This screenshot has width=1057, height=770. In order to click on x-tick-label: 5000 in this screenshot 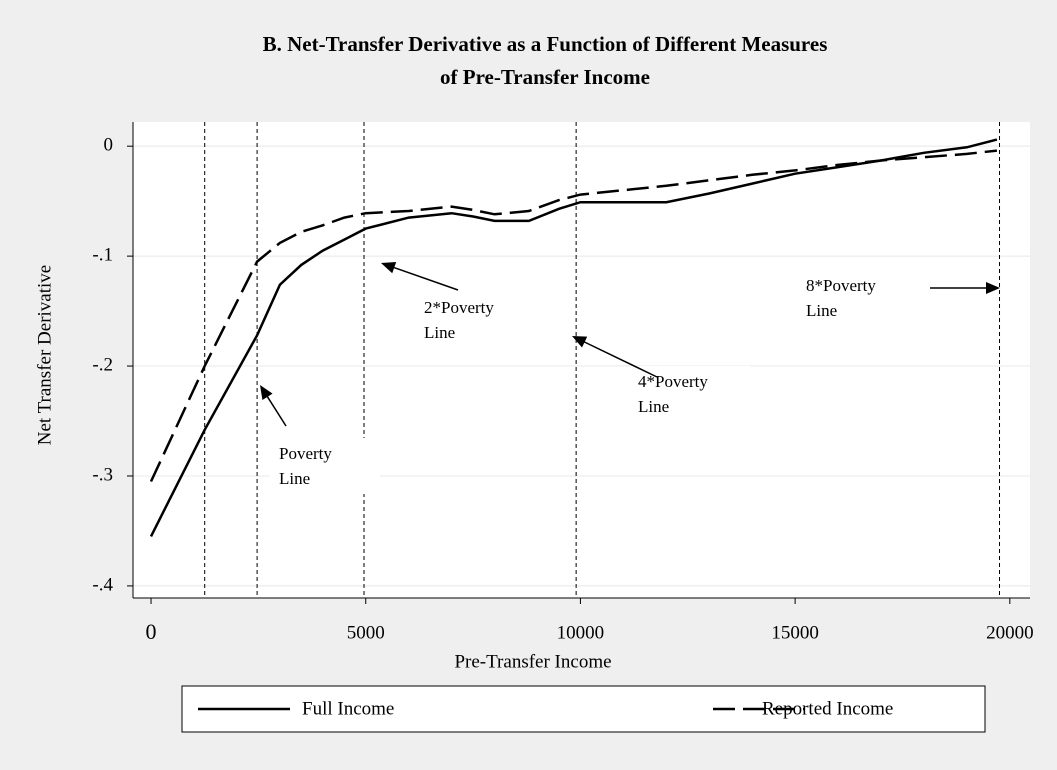, I will do `click(366, 632)`.